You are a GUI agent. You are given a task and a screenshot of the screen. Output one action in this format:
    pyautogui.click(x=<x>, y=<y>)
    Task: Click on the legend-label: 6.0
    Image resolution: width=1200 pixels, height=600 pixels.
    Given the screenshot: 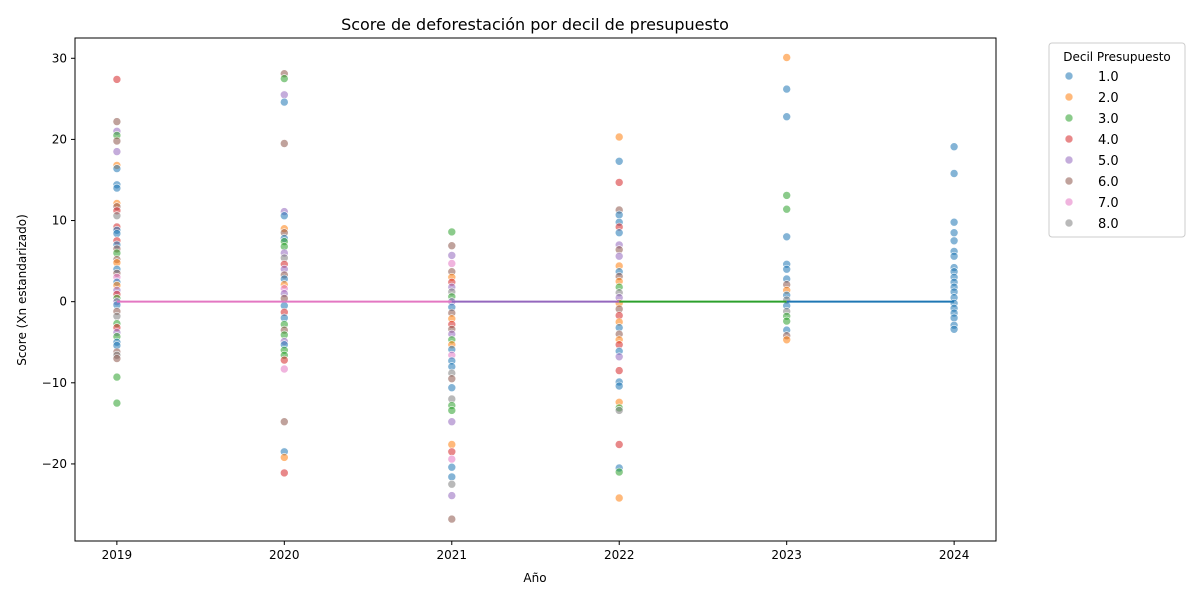 What is the action you would take?
    pyautogui.click(x=1108, y=182)
    